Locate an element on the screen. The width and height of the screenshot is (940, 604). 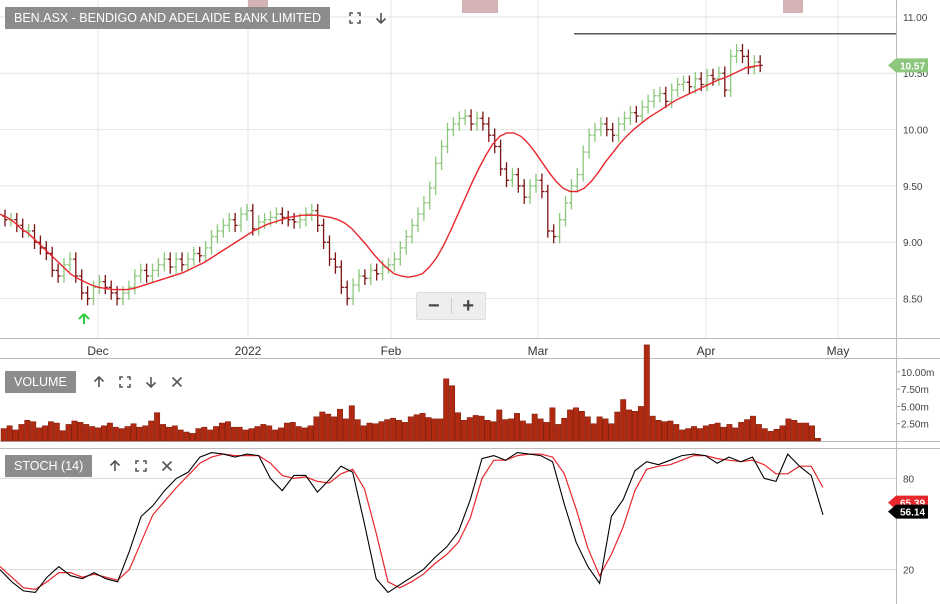
x-tick-label: Mar is located at coordinates (538, 351).